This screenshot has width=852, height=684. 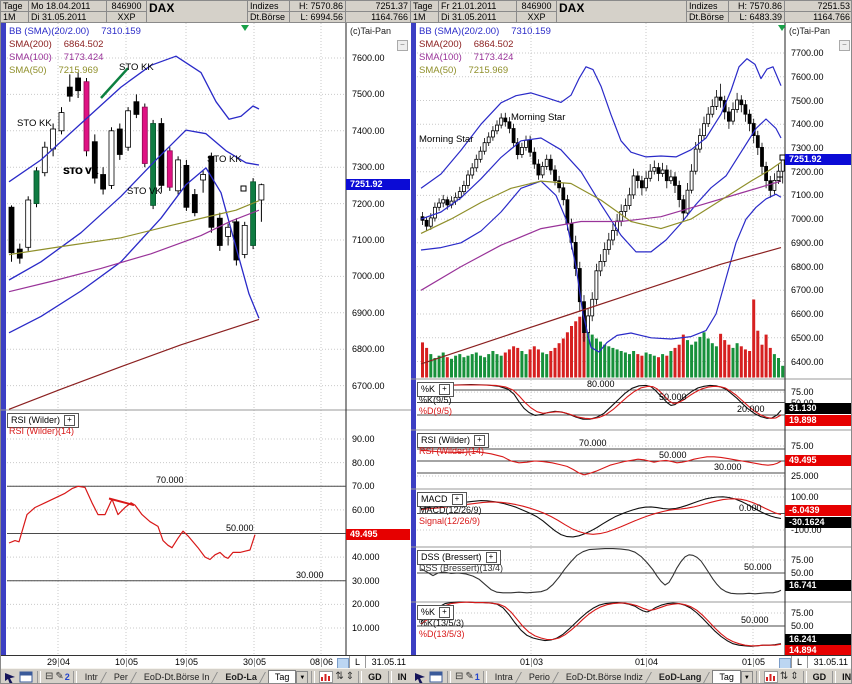 I want to click on header-cell: Fr 21.01.2011, so click(x=478, y=6).